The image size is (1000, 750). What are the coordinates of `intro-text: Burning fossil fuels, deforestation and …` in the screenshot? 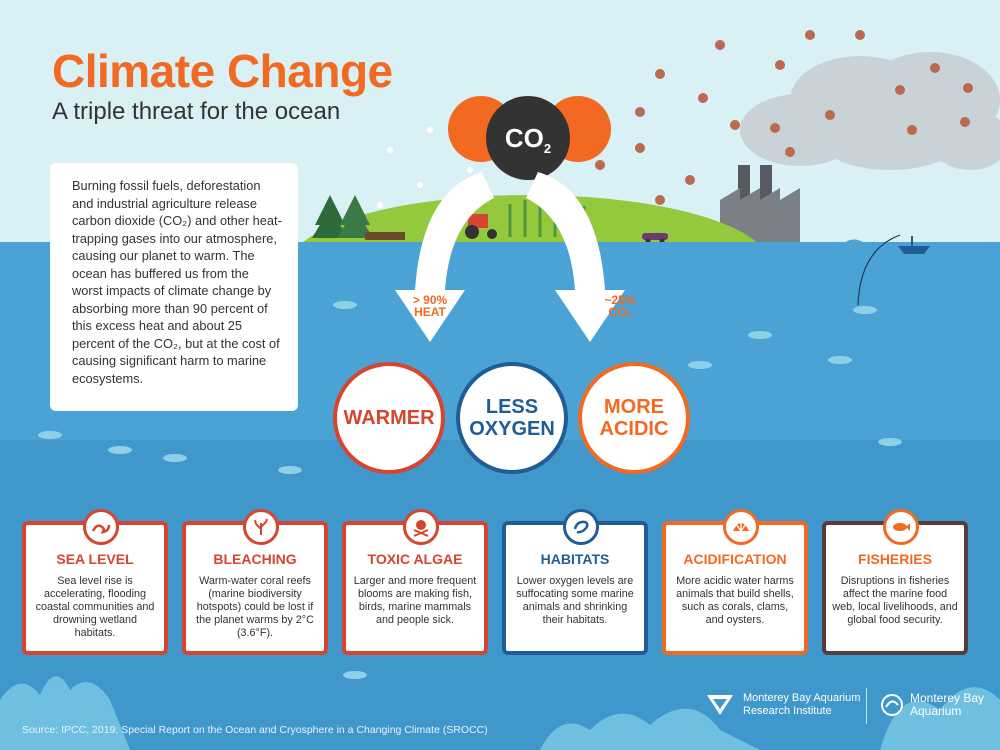 It's located at (177, 282).